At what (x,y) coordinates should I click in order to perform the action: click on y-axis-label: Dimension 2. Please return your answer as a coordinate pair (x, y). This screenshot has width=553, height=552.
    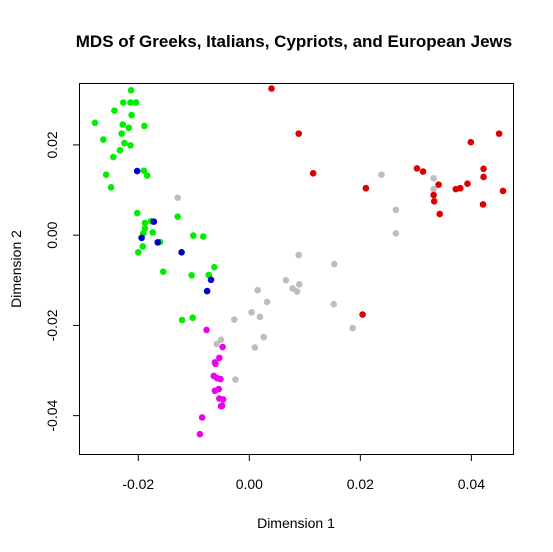
    Looking at the image, I should click on (16, 269).